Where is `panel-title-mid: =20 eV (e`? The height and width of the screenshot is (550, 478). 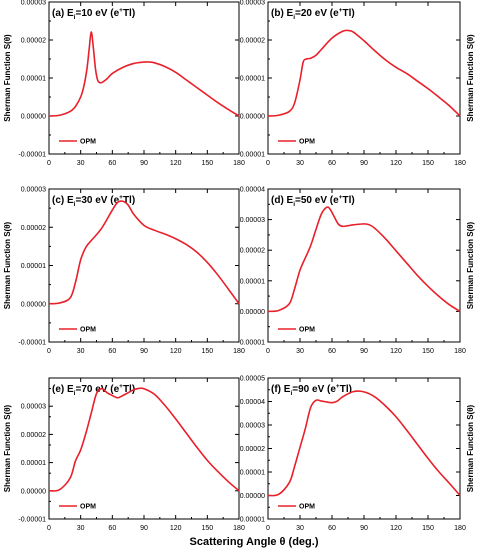
panel-title-mid: =20 eV (e is located at coordinates (317, 13).